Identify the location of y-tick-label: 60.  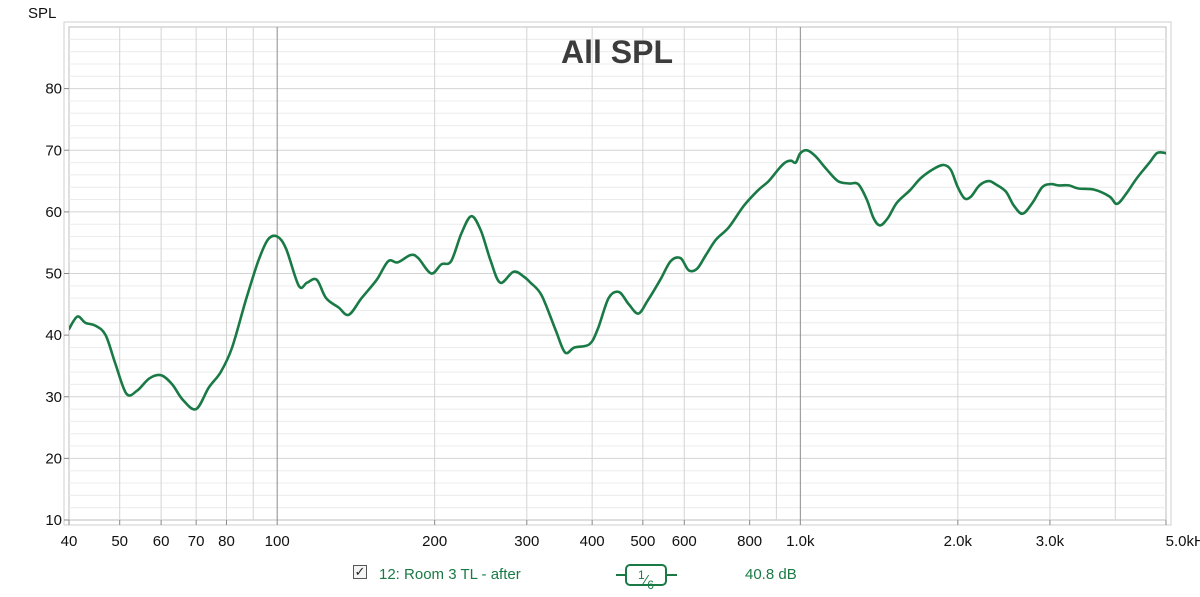
(53, 212).